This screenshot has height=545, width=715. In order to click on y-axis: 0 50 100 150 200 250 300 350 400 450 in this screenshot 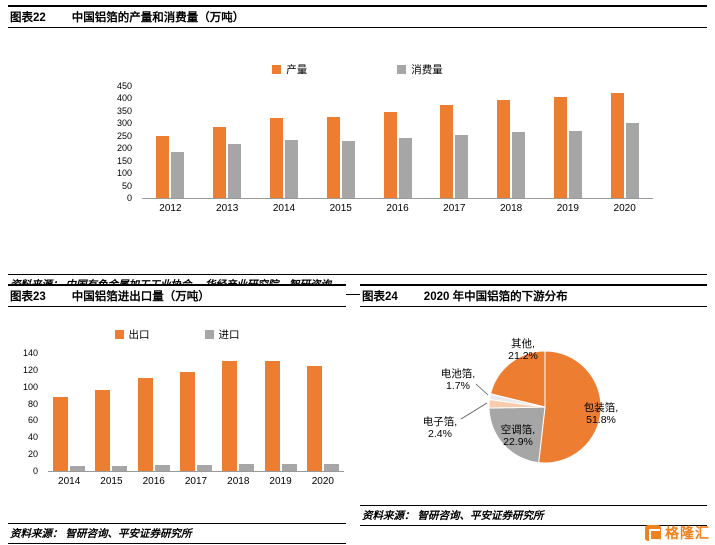, I will do `click(123, 142)`.